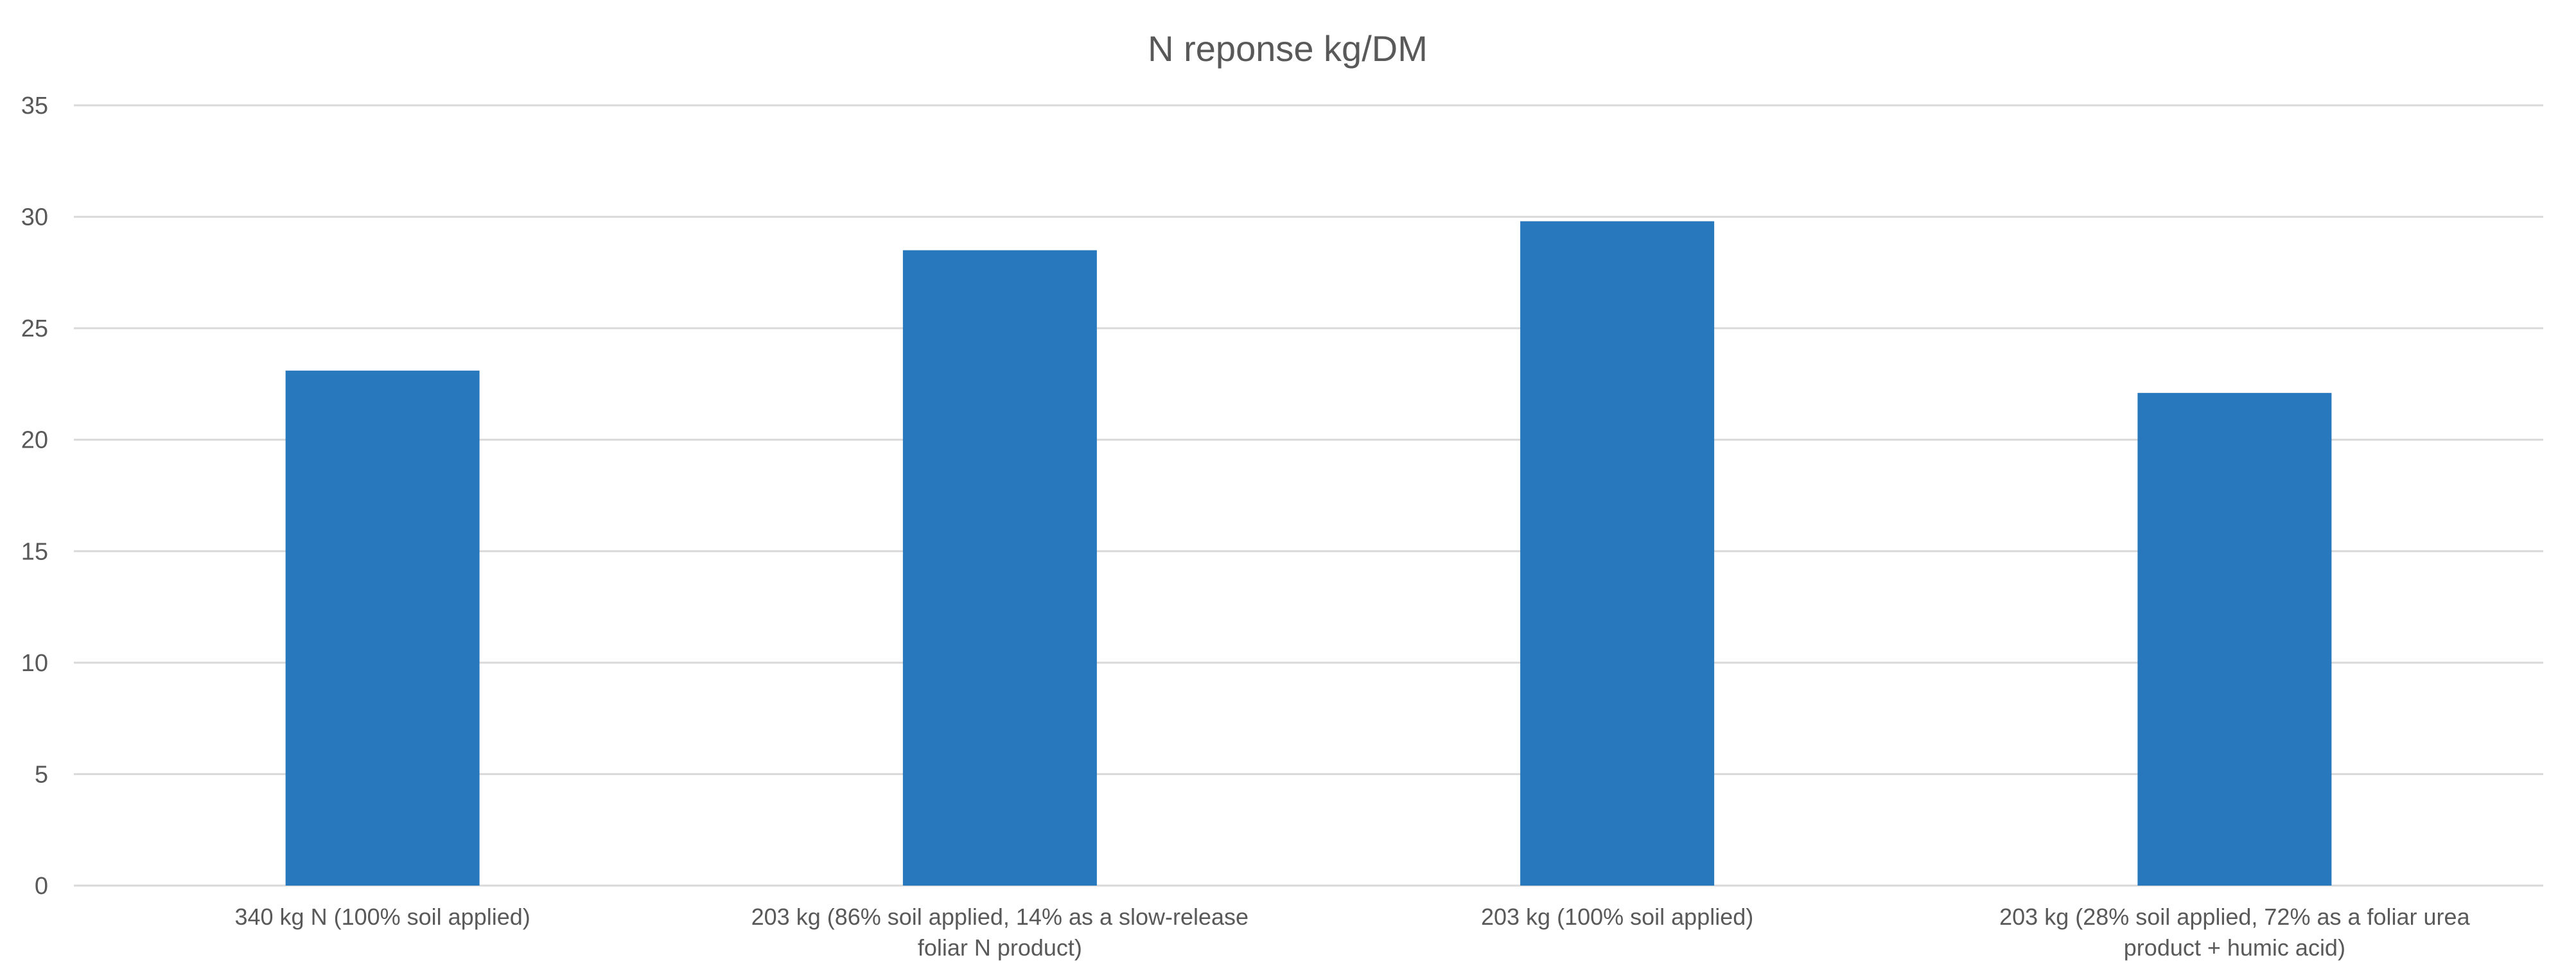 This screenshot has width=2576, height=980. Describe the element at coordinates (34, 329) in the screenshot. I see `y-tick-label: 25` at that location.